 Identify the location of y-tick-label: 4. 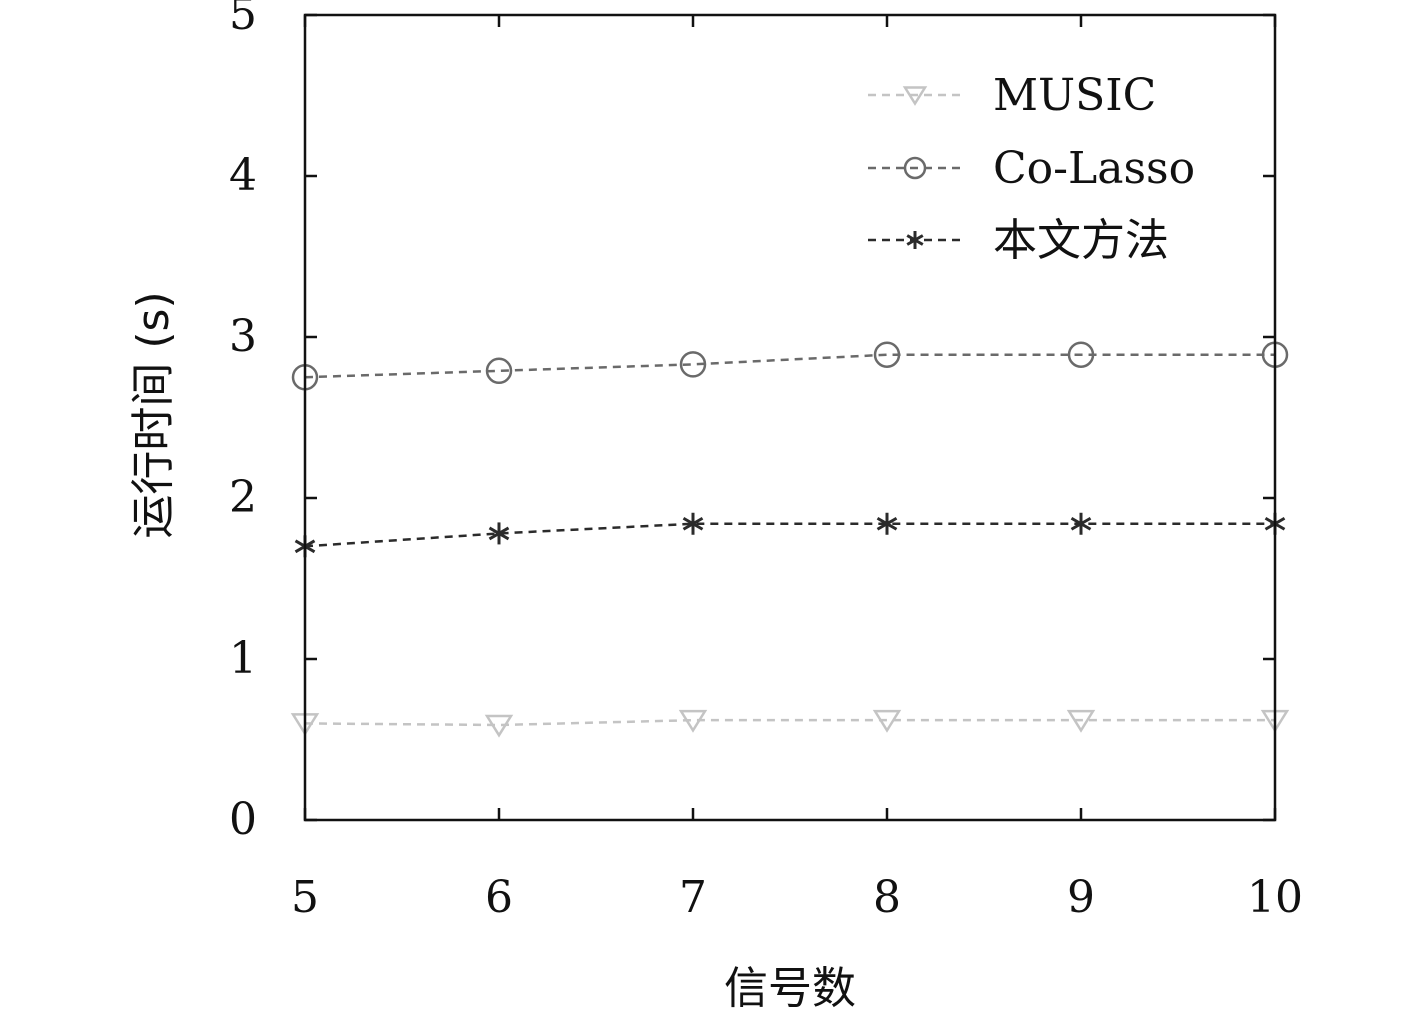
(243, 175).